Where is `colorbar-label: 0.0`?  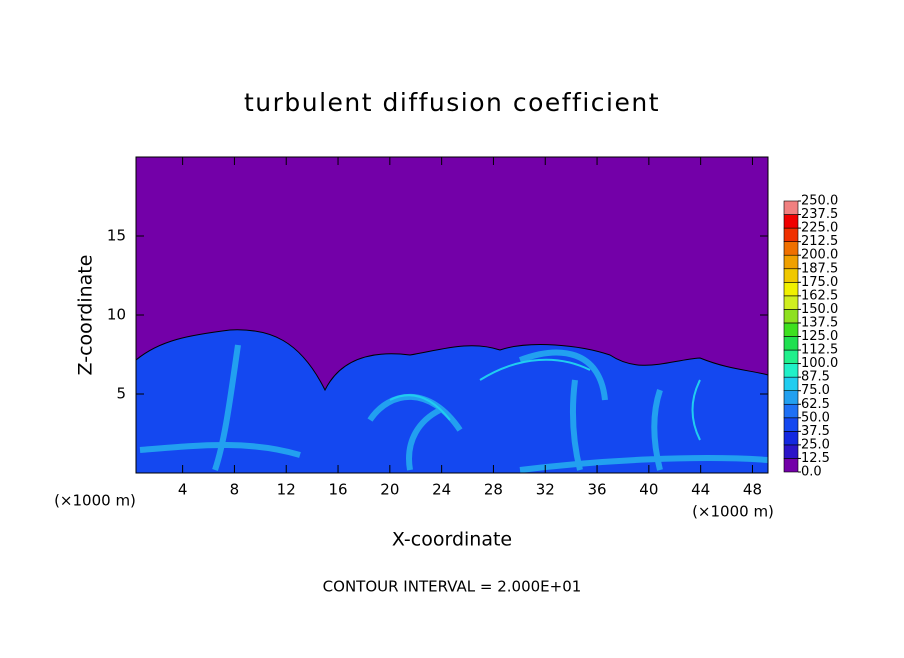
colorbar-label: 0.0 is located at coordinates (811, 472).